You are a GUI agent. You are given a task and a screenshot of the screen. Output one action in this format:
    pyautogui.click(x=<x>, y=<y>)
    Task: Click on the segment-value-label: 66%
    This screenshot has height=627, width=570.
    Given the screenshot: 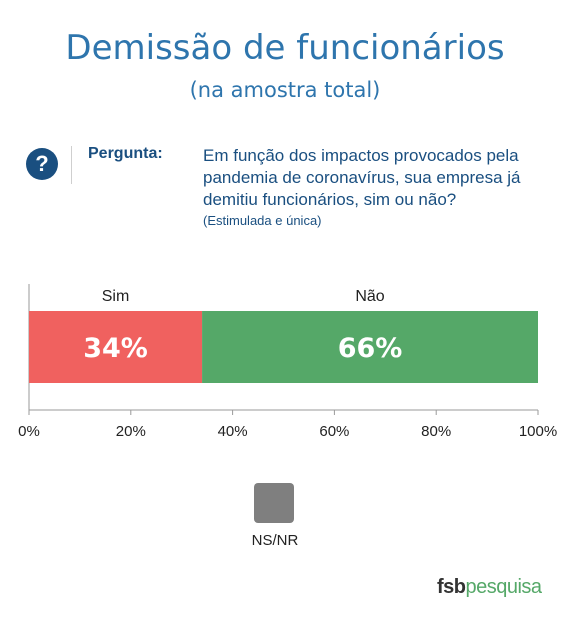 What is the action you would take?
    pyautogui.click(x=370, y=348)
    